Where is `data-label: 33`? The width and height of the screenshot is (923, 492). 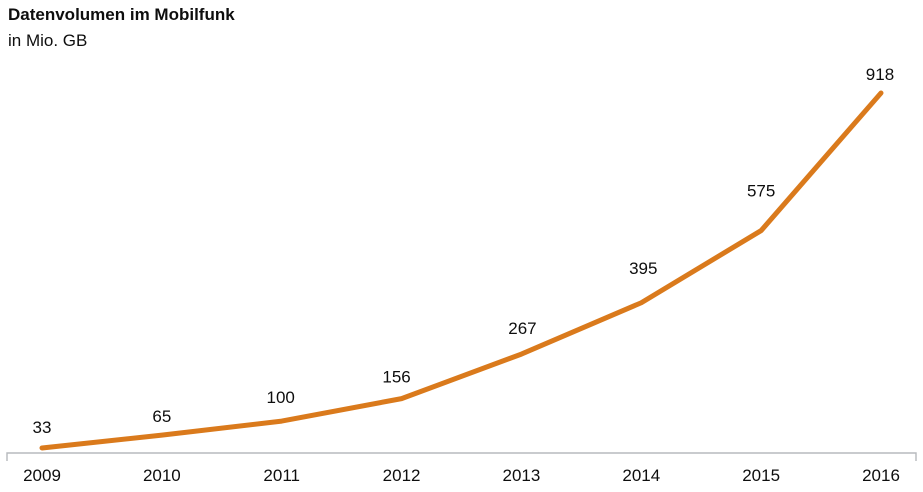
data-label: 33 is located at coordinates (42, 427).